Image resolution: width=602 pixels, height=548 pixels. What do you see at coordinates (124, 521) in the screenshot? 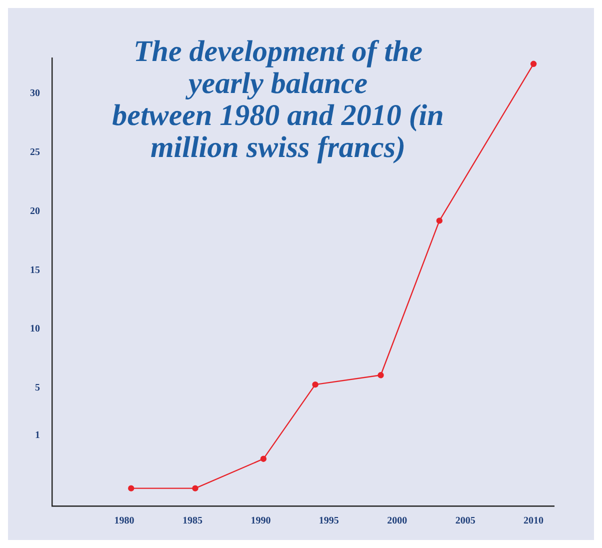
I see `x-tick-label: 1980` at bounding box center [124, 521].